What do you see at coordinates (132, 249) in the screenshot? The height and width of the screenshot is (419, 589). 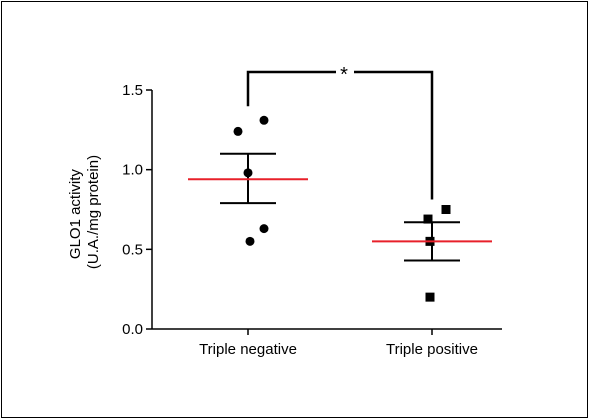 I see `y-tick-label: 0.5` at bounding box center [132, 249].